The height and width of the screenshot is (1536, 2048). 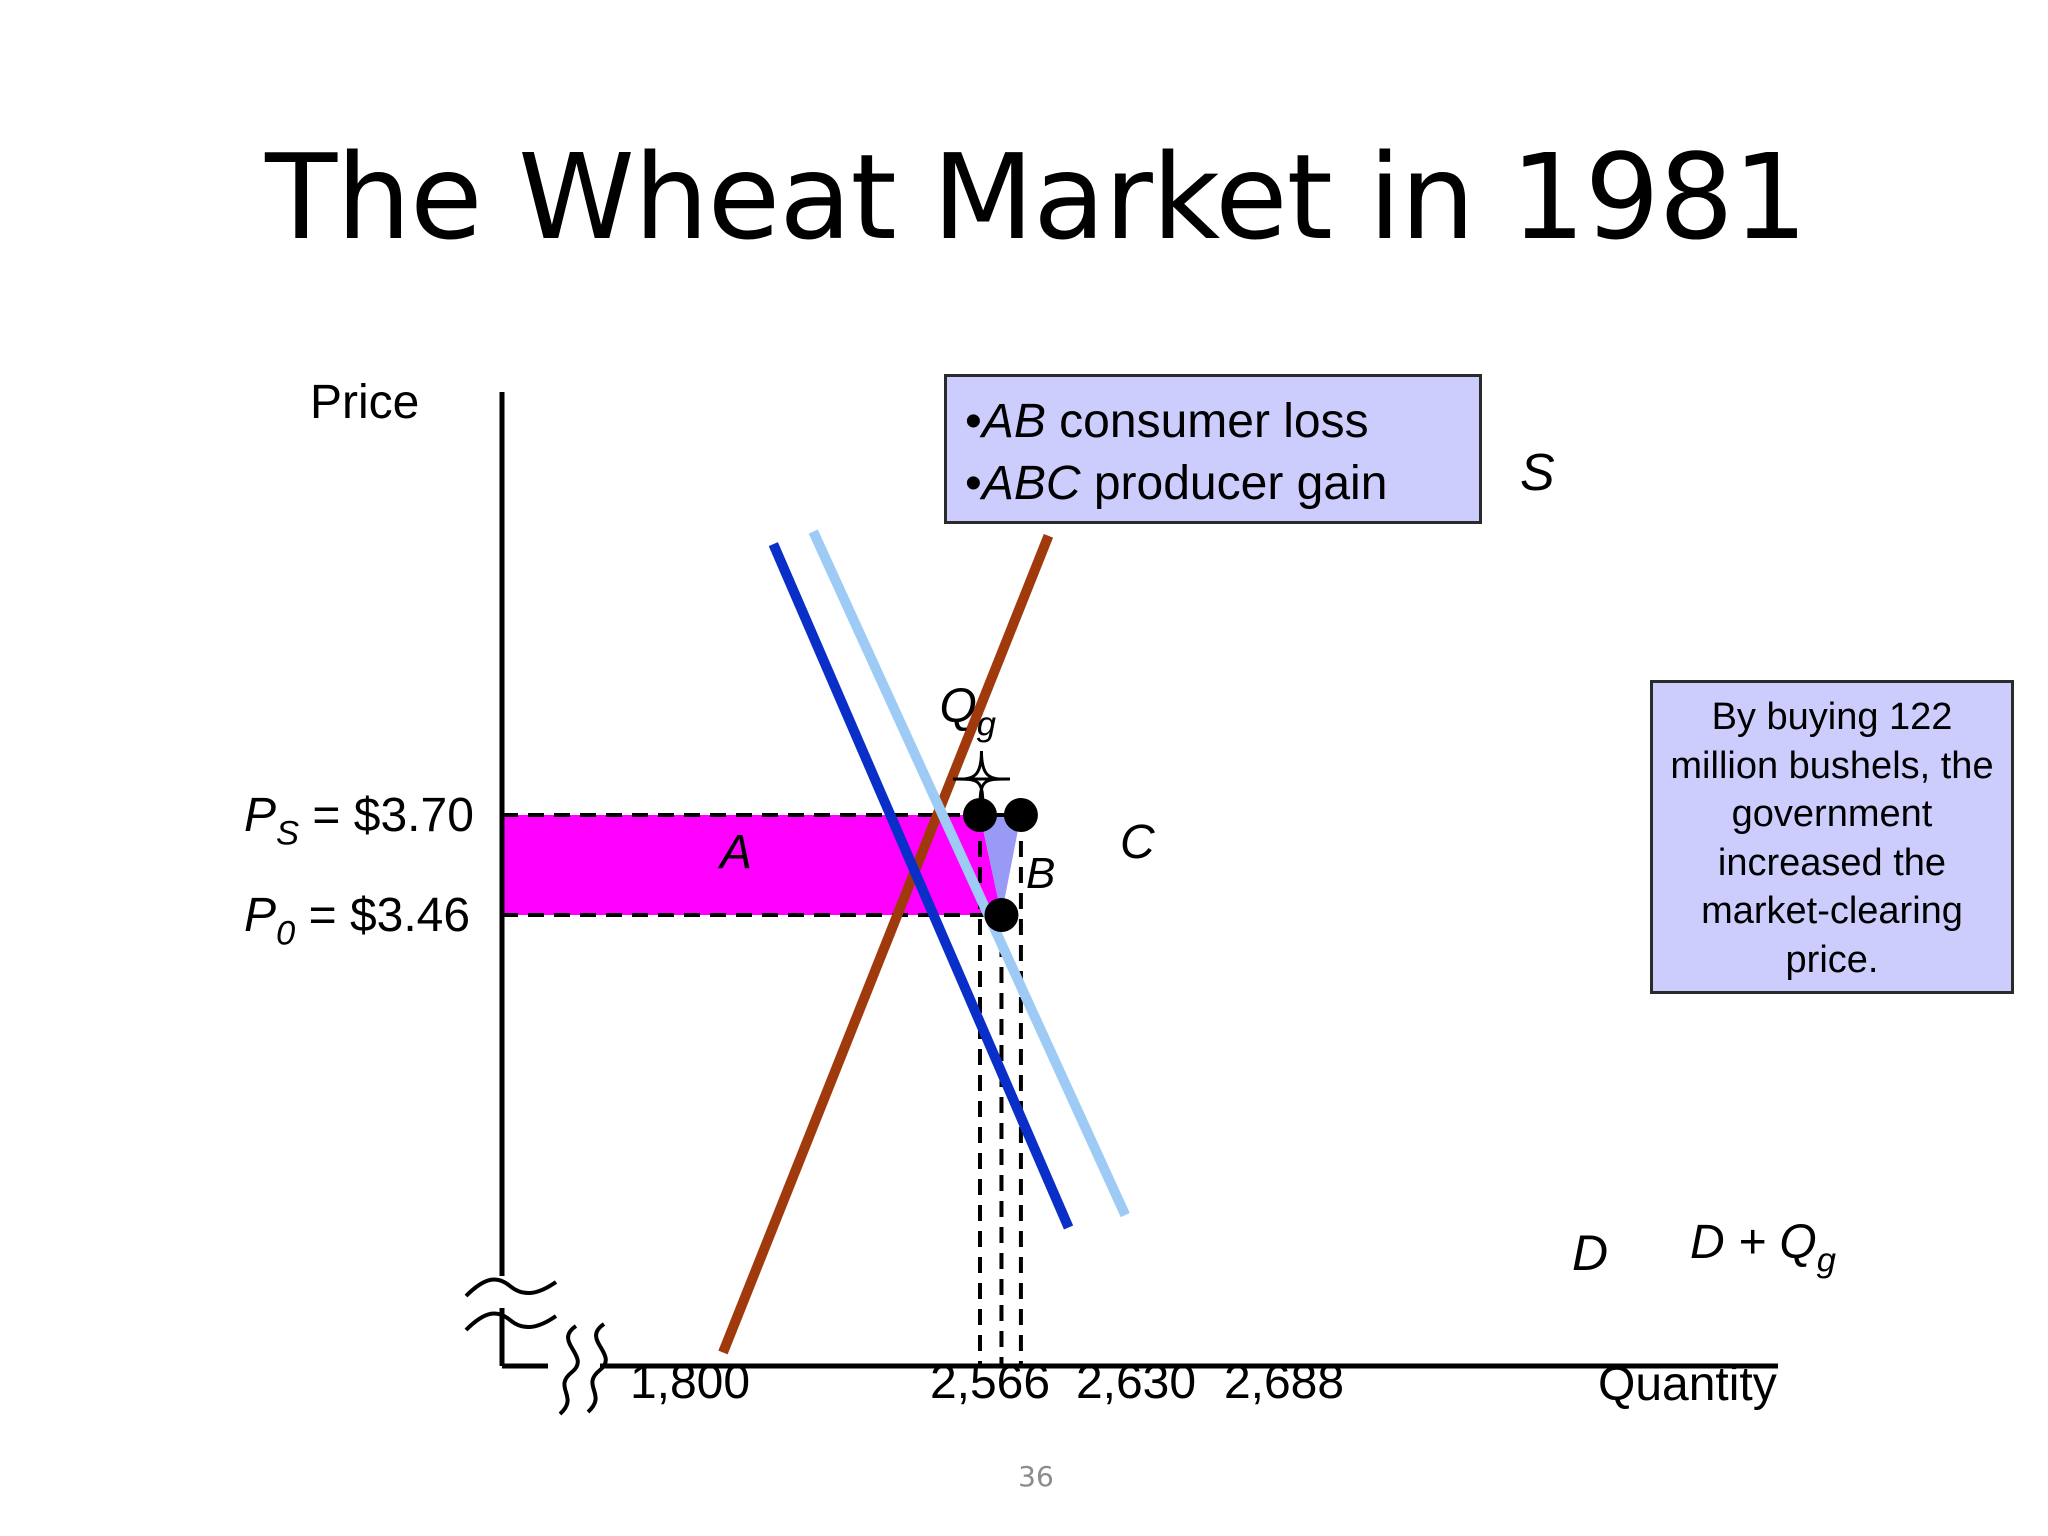 I want to click on y-axis-break-bottom, so click(x=511, y=1321).